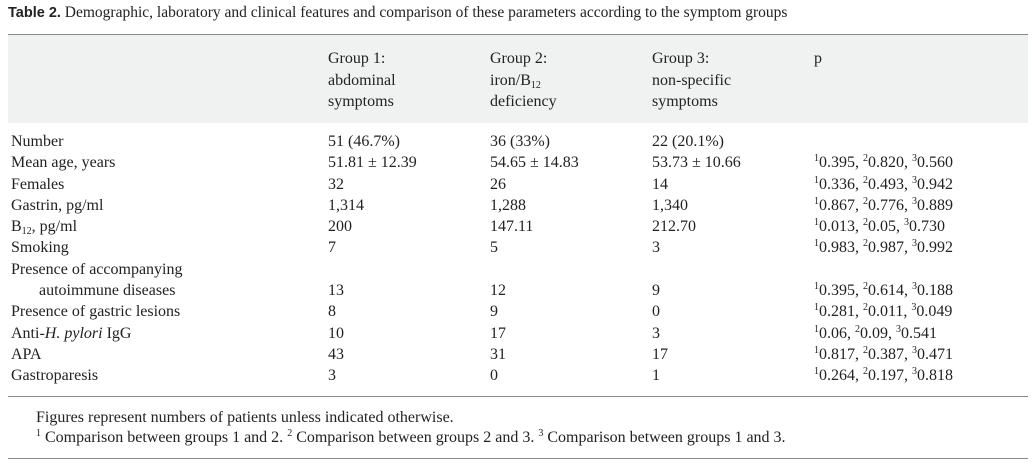  I want to click on table-row-smoking: Smoking 7 5 3 10.983, 20.987, 30.992, so click(518, 247).